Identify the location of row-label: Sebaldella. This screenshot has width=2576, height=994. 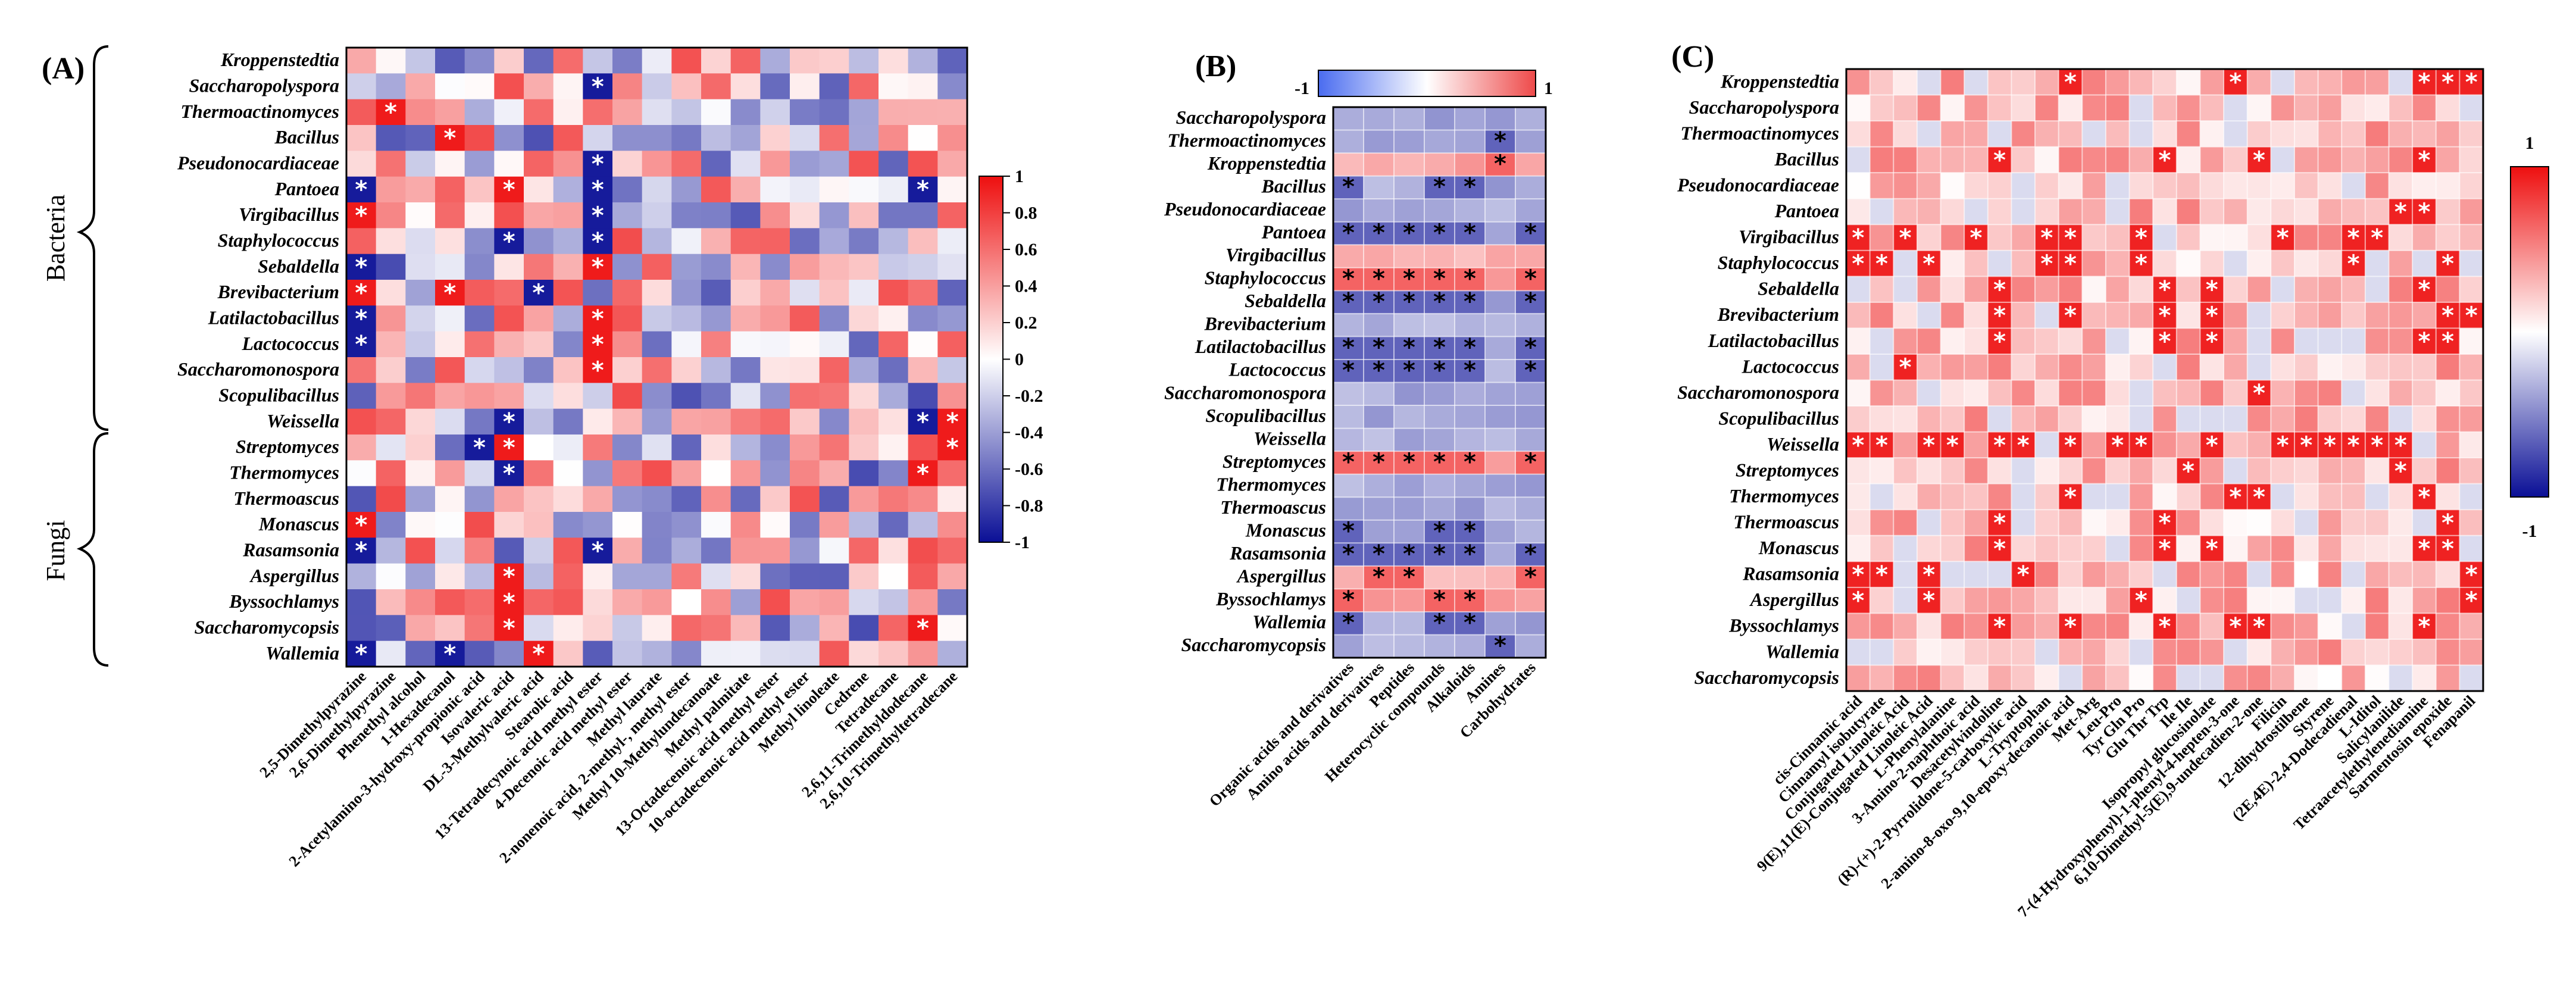
(1798, 288).